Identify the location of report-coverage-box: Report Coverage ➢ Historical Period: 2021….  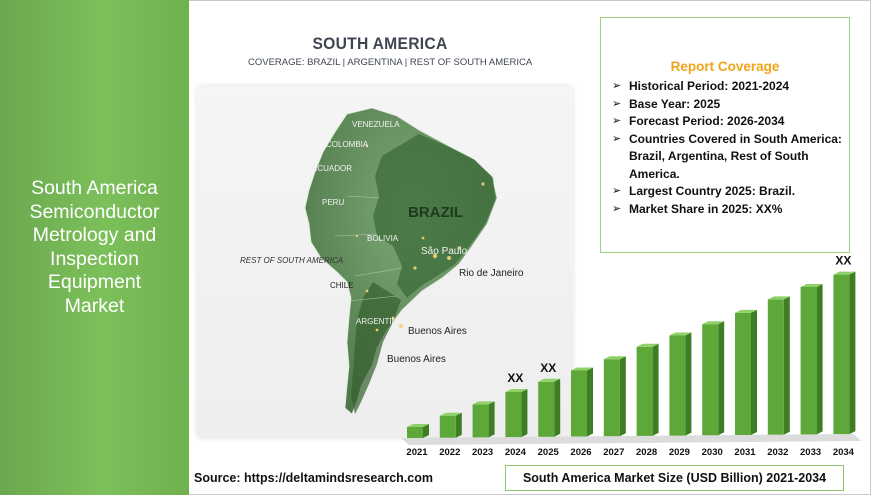
(725, 135).